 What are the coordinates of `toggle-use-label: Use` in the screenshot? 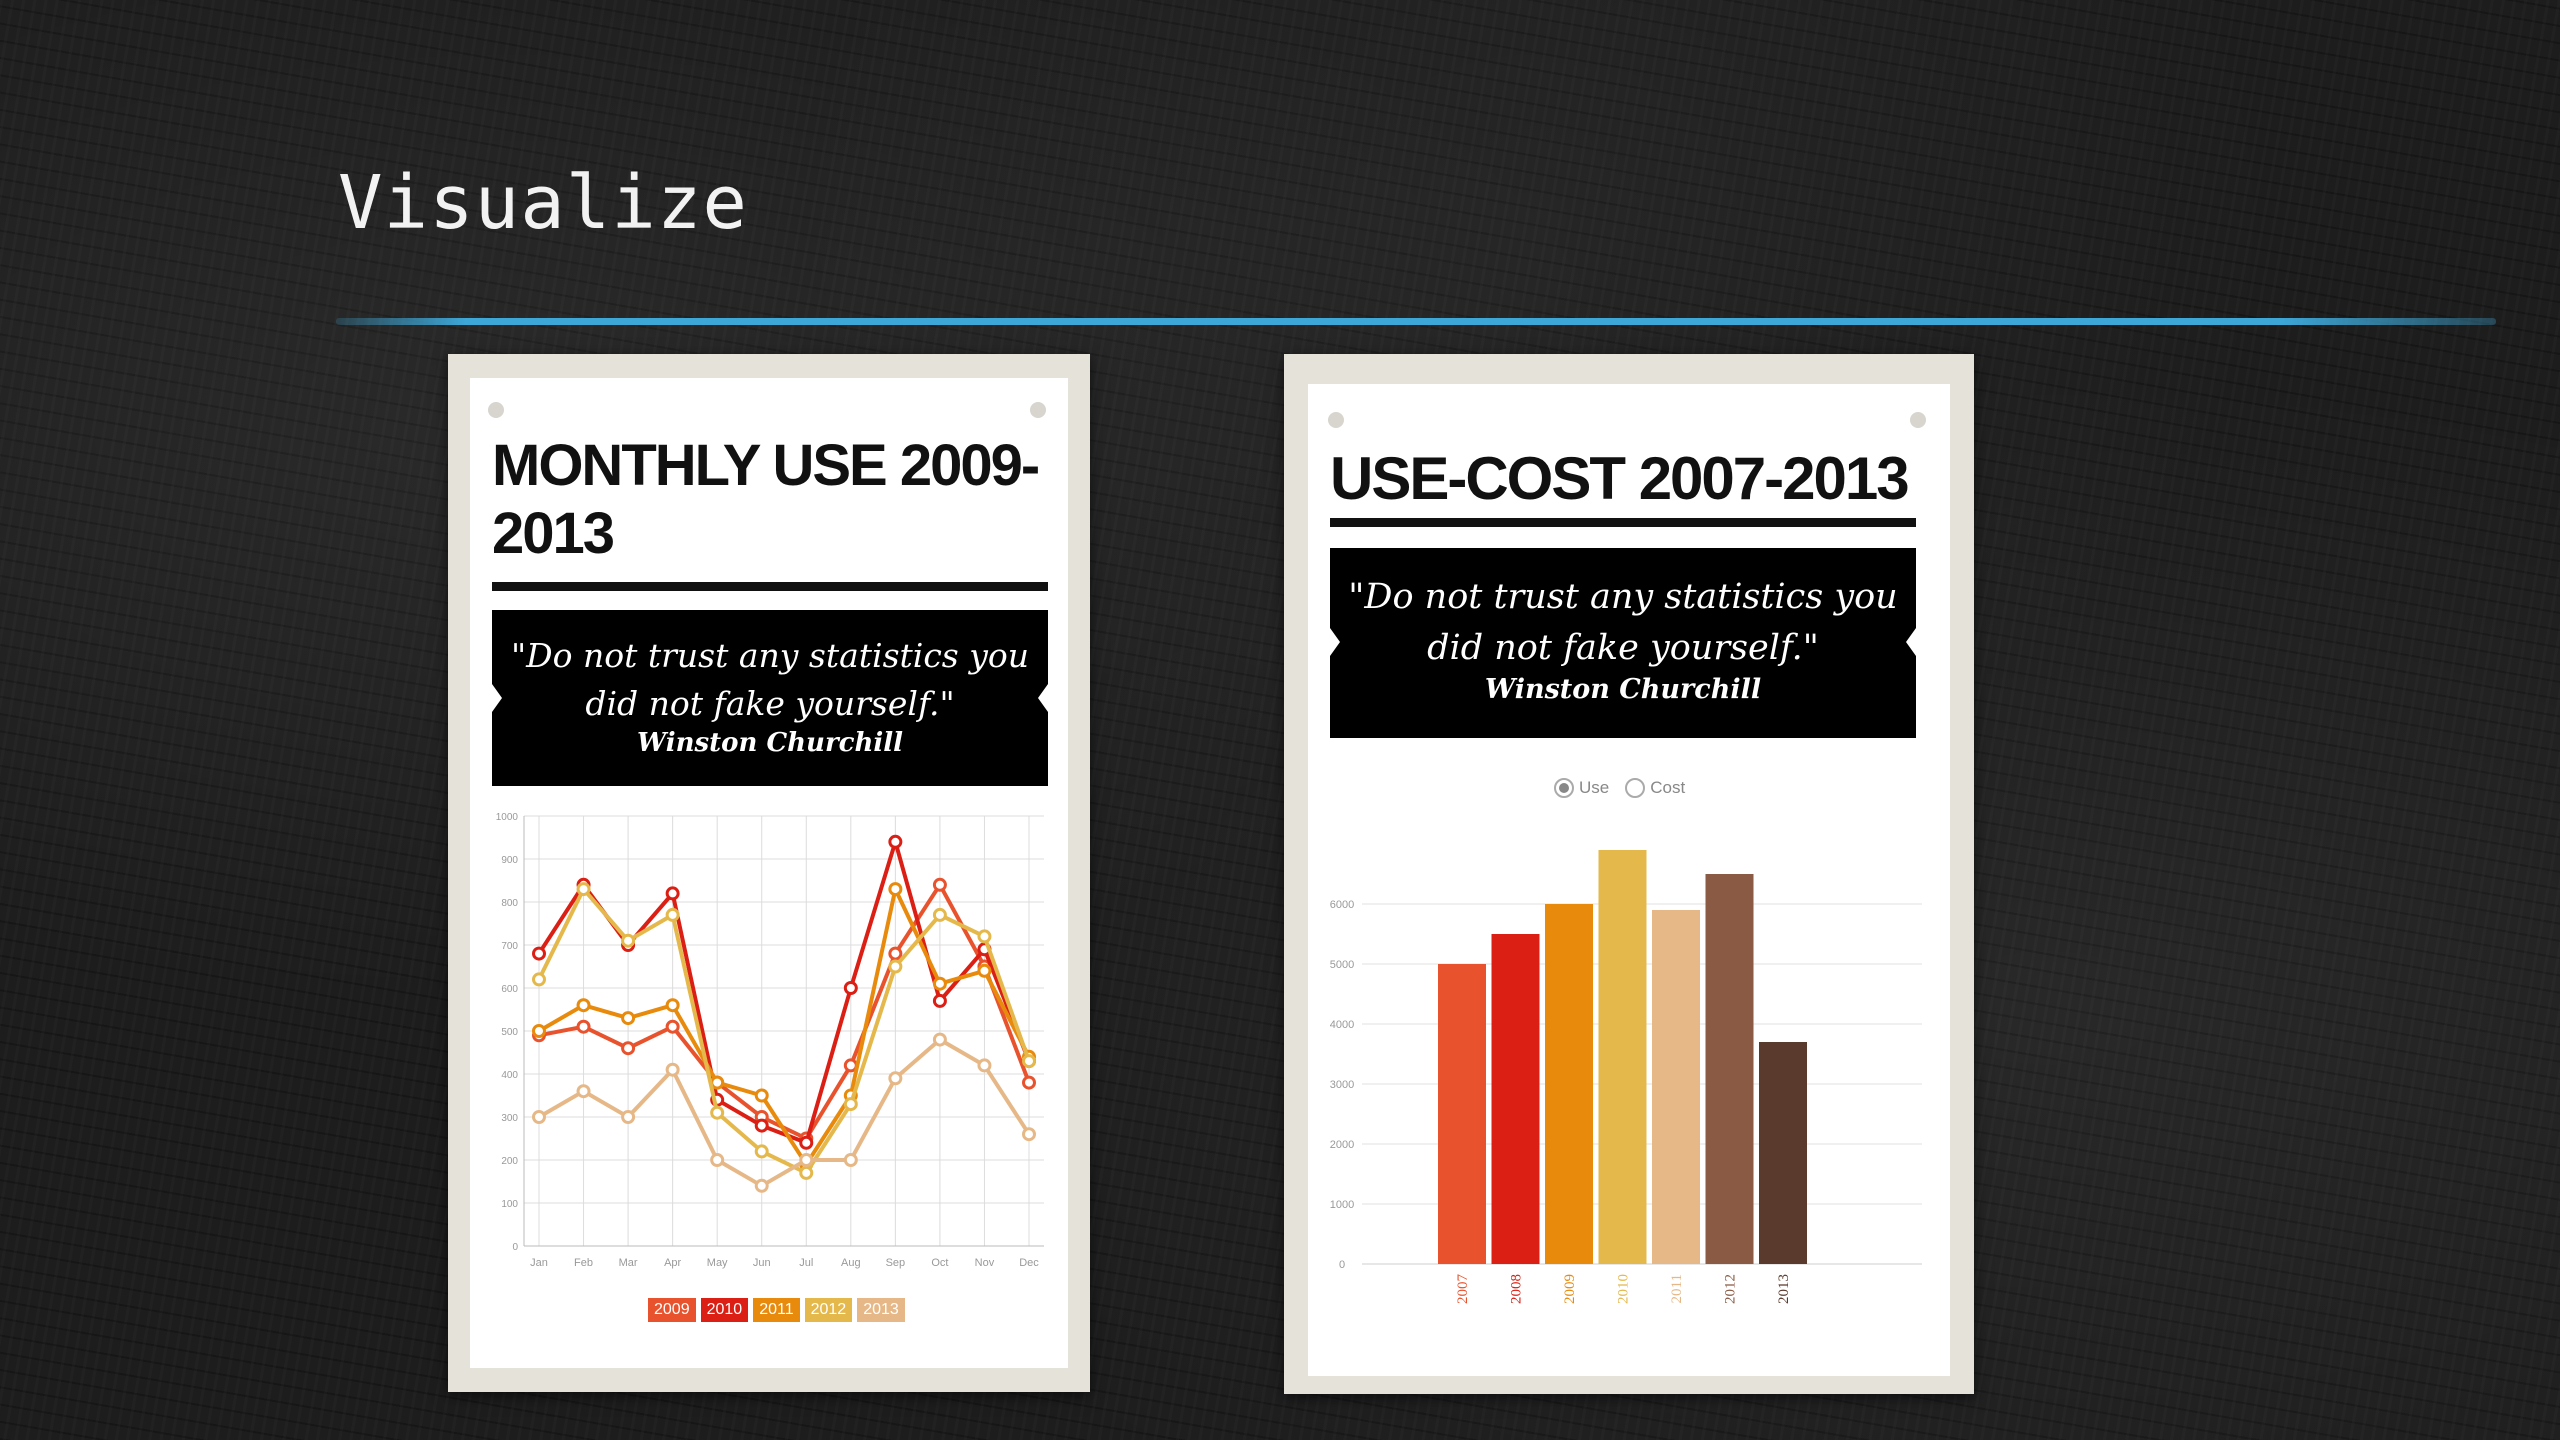 It's located at (1594, 787).